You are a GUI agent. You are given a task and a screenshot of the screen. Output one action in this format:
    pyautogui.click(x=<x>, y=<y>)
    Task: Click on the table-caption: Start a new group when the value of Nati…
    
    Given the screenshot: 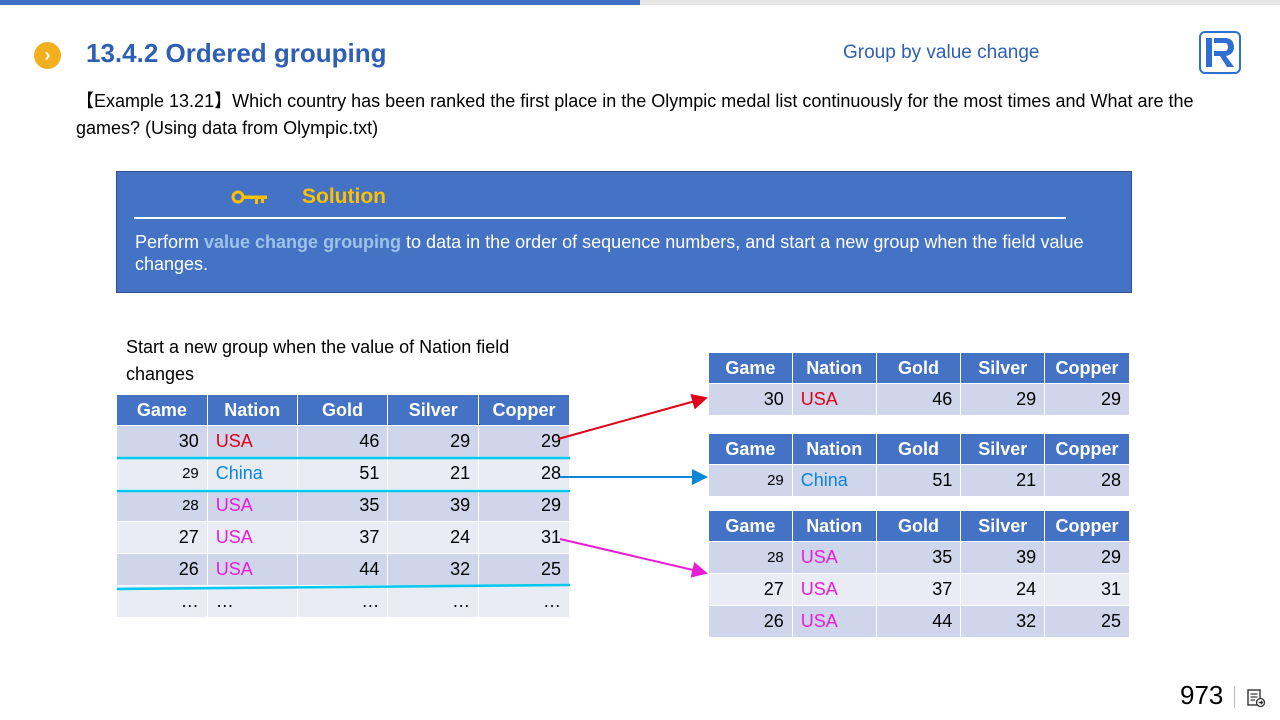 What is the action you would take?
    pyautogui.click(x=318, y=360)
    